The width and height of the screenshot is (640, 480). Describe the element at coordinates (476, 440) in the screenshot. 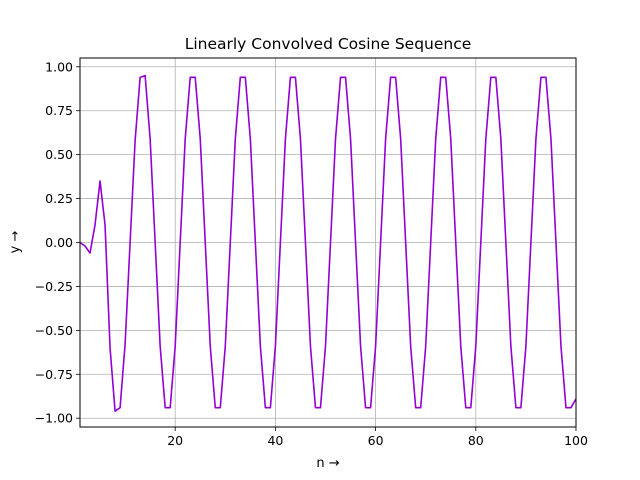

I see `x-tick-label: 80` at that location.